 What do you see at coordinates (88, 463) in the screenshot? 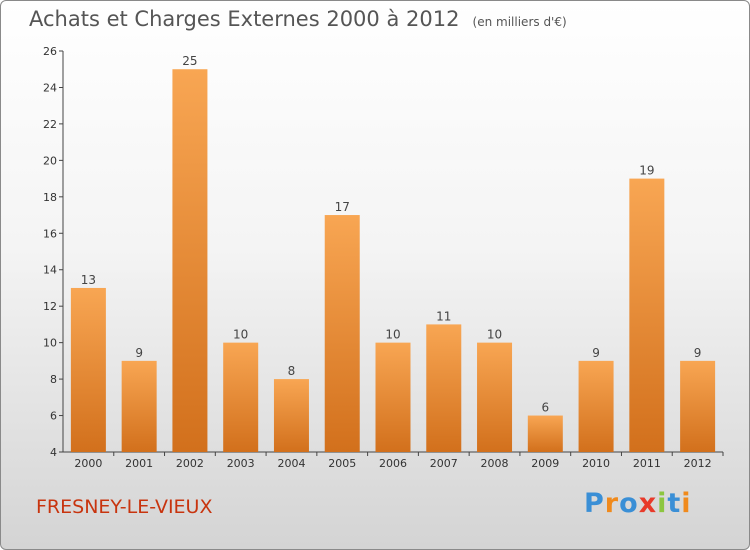
I see `x-tick-label: 2000` at bounding box center [88, 463].